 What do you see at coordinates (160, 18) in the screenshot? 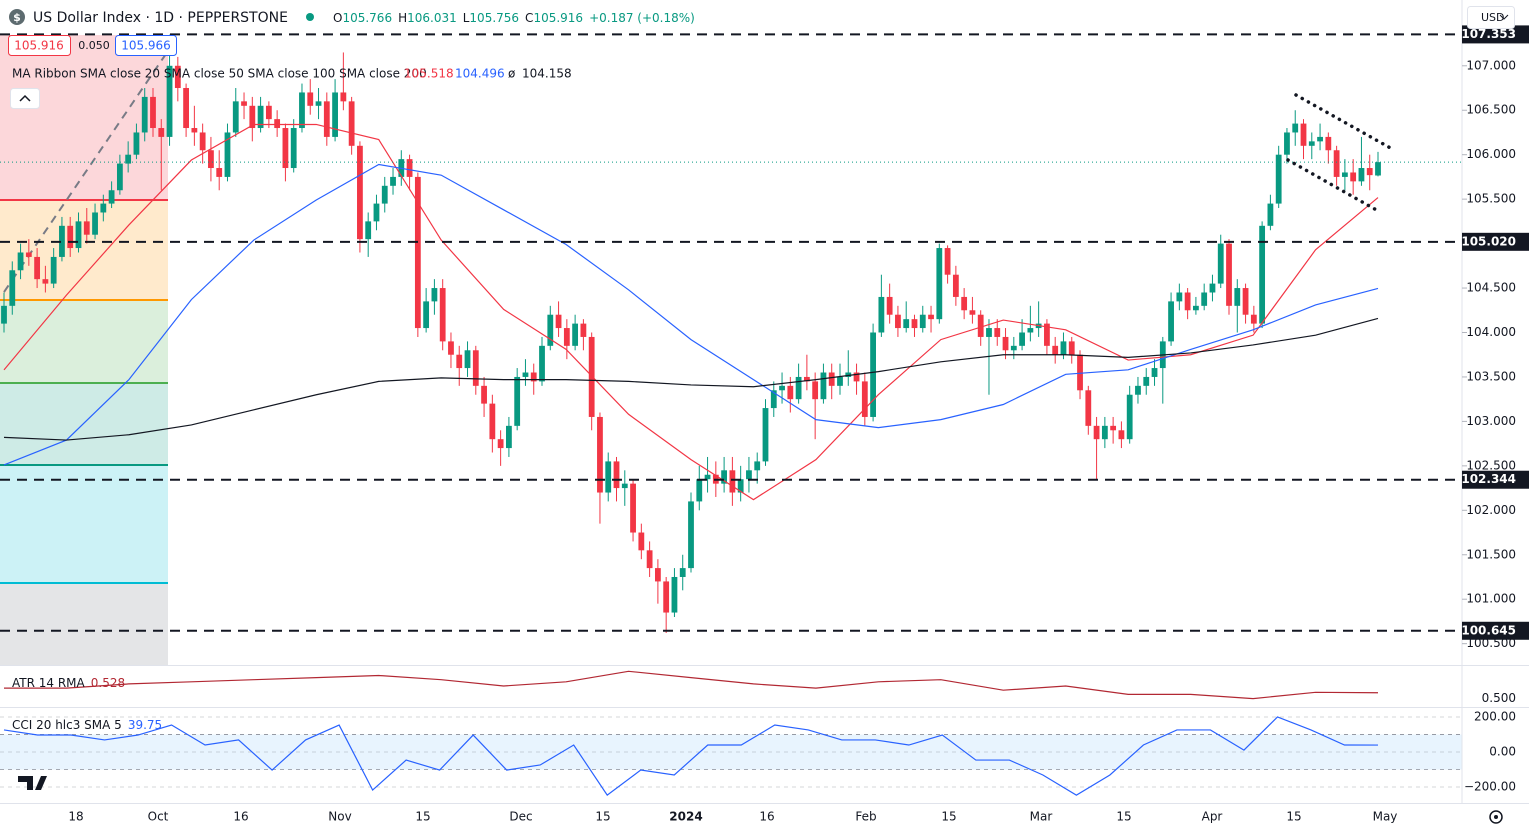
I see `symbol-title: US Dollar Index · 1D · PEPPERSTONE` at bounding box center [160, 18].